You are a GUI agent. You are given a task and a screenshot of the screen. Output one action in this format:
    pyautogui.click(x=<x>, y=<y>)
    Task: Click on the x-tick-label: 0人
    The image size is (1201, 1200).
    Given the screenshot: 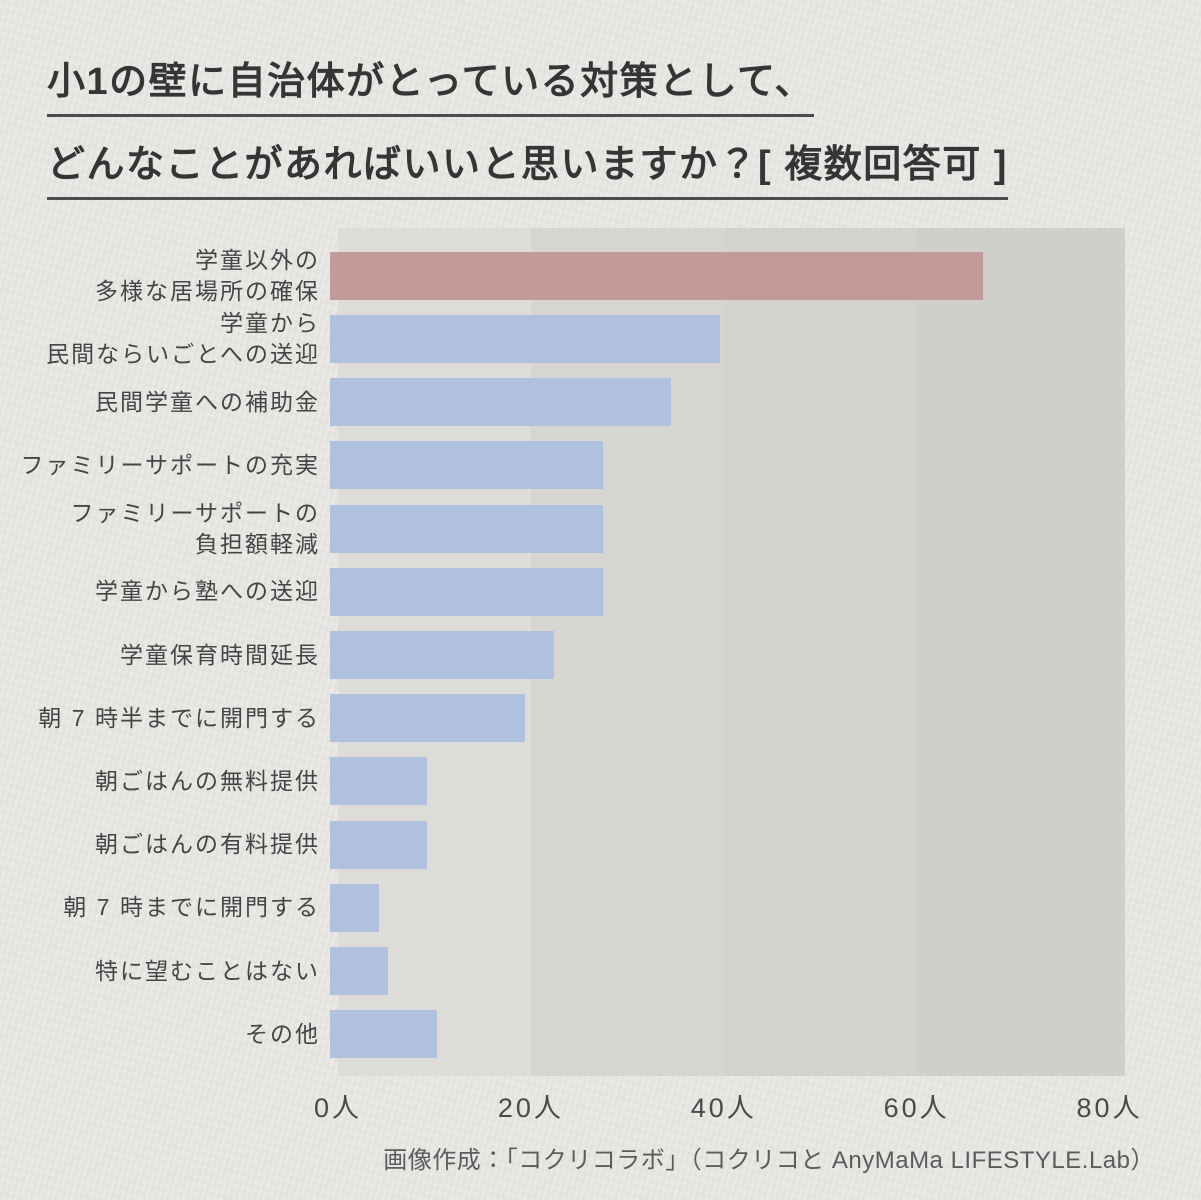 What is the action you would take?
    pyautogui.click(x=338, y=1108)
    